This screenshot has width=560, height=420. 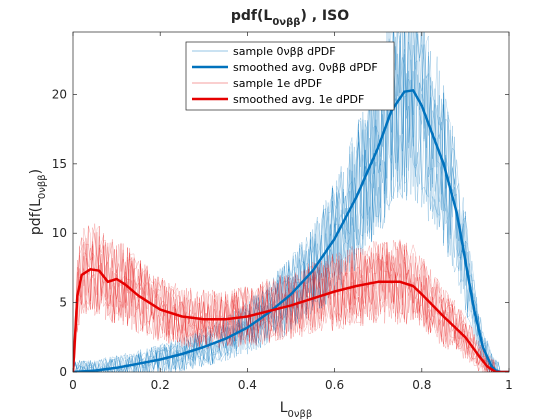 I want to click on legend-label: smoothed avg. 0νββ dPDF, so click(x=305, y=67).